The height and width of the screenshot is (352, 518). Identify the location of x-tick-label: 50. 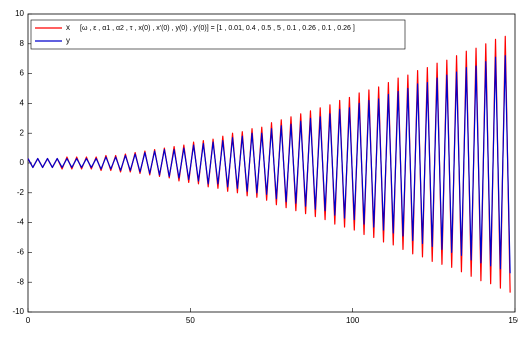
(190, 320).